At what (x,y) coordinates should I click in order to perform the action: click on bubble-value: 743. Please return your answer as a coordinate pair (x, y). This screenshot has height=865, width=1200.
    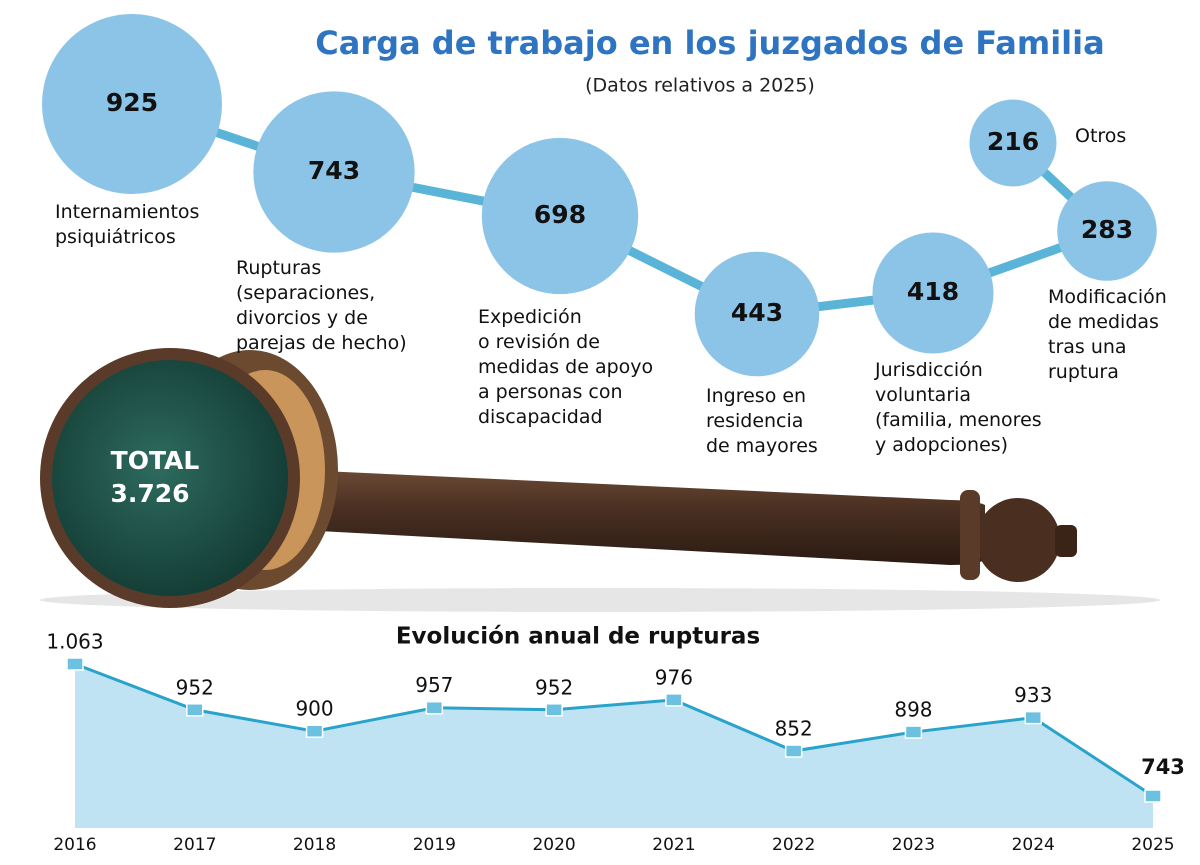
    Looking at the image, I should click on (334, 170).